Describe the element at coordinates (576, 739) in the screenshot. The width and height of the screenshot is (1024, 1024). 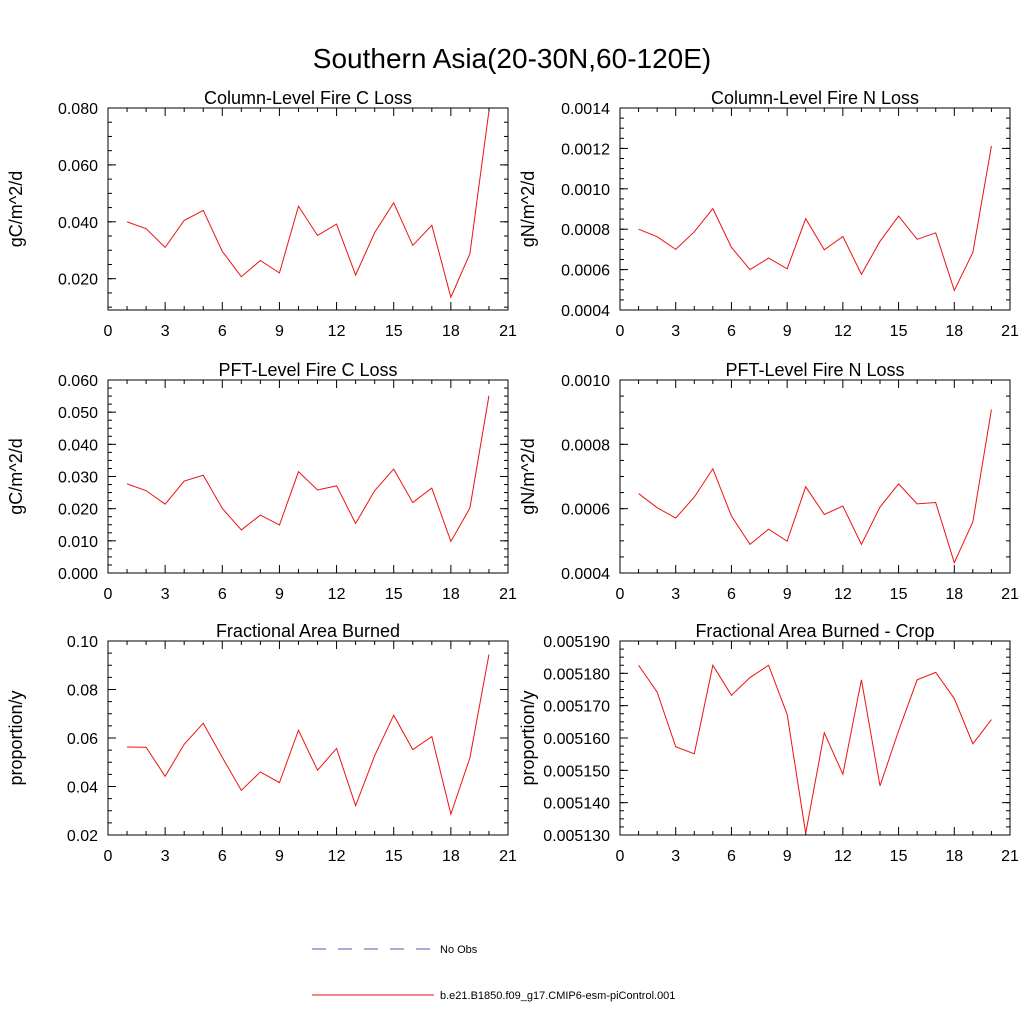
I see `y-tick-label: 0.005160` at that location.